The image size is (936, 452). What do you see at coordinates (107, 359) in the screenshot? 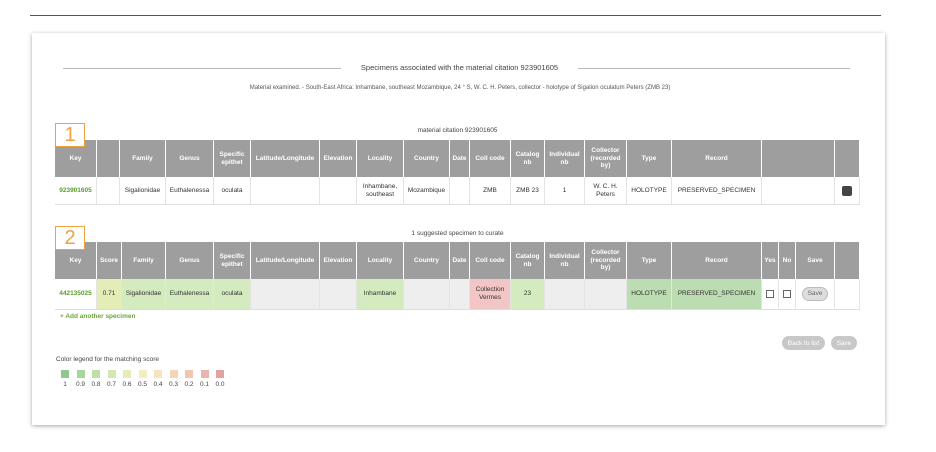
I see `legend-title: Color legend for the matching score` at bounding box center [107, 359].